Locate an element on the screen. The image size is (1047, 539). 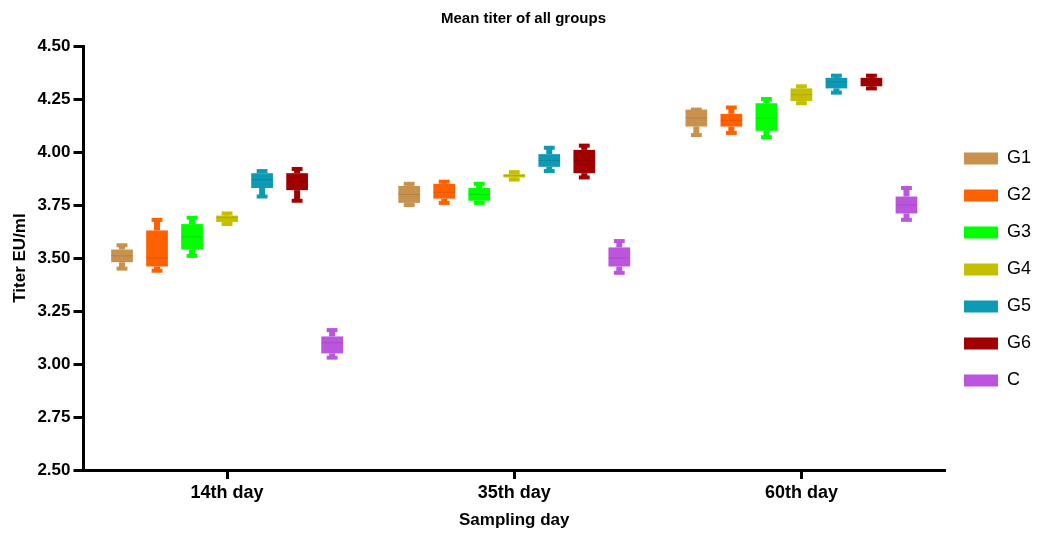
legend-label: C is located at coordinates (1013, 379).